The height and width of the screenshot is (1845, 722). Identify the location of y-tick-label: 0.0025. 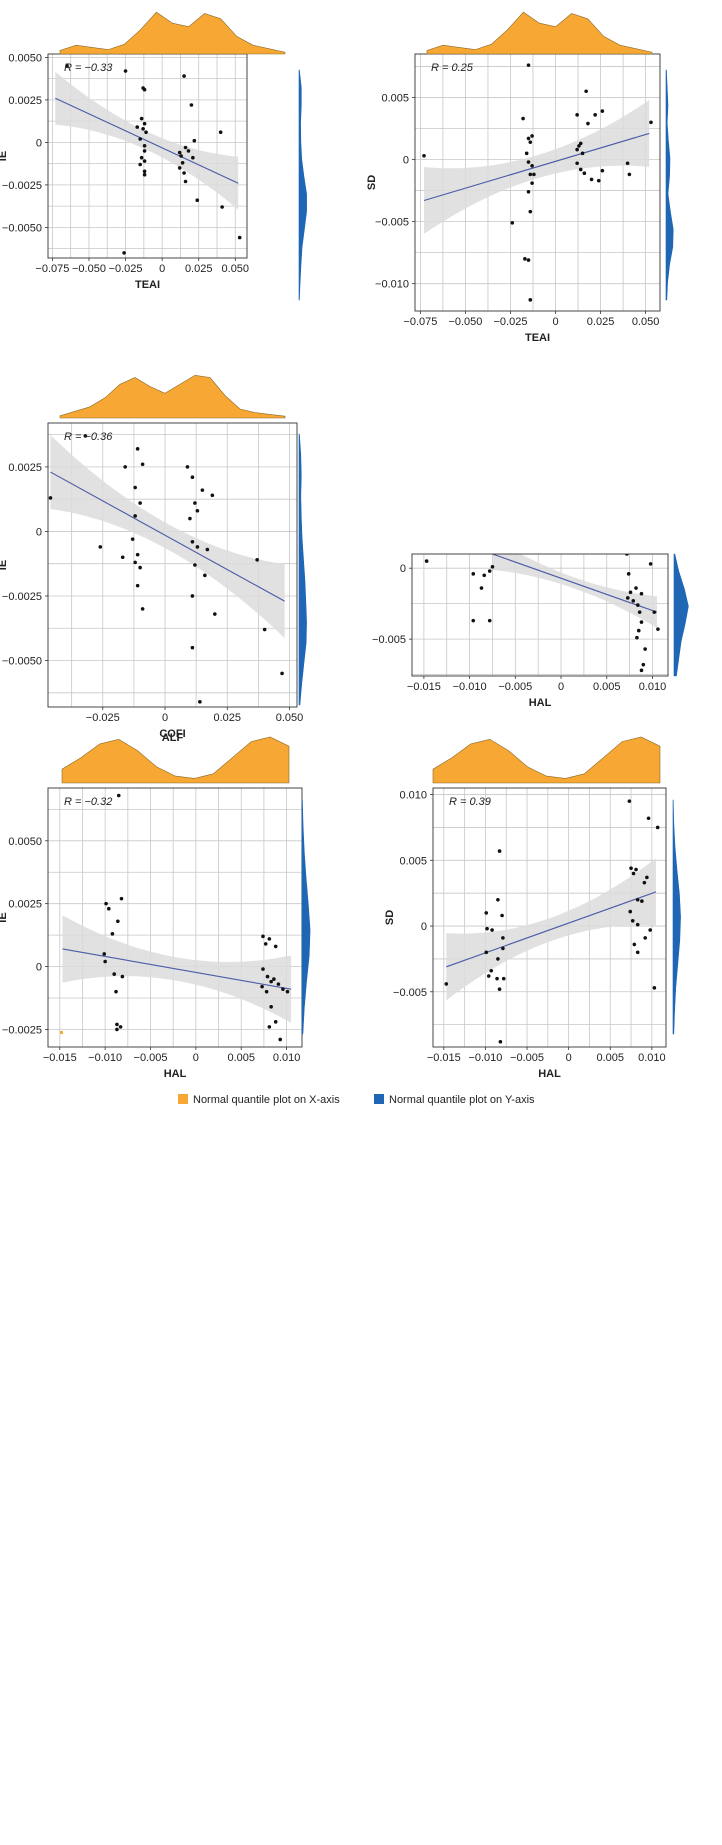
(25, 905).